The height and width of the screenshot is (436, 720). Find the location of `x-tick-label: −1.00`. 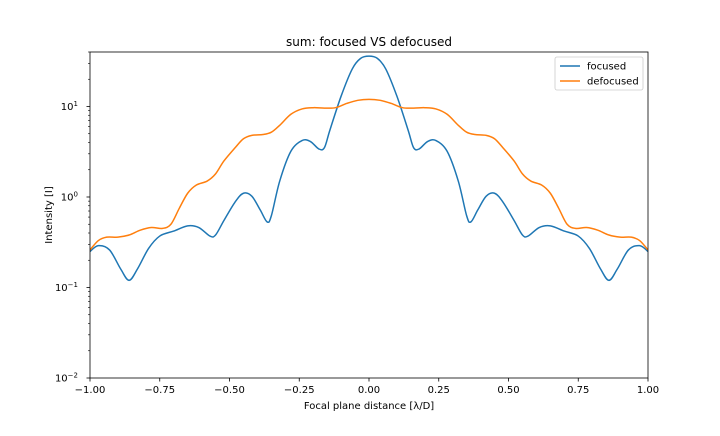

x-tick-label: −1.00 is located at coordinates (90, 390).